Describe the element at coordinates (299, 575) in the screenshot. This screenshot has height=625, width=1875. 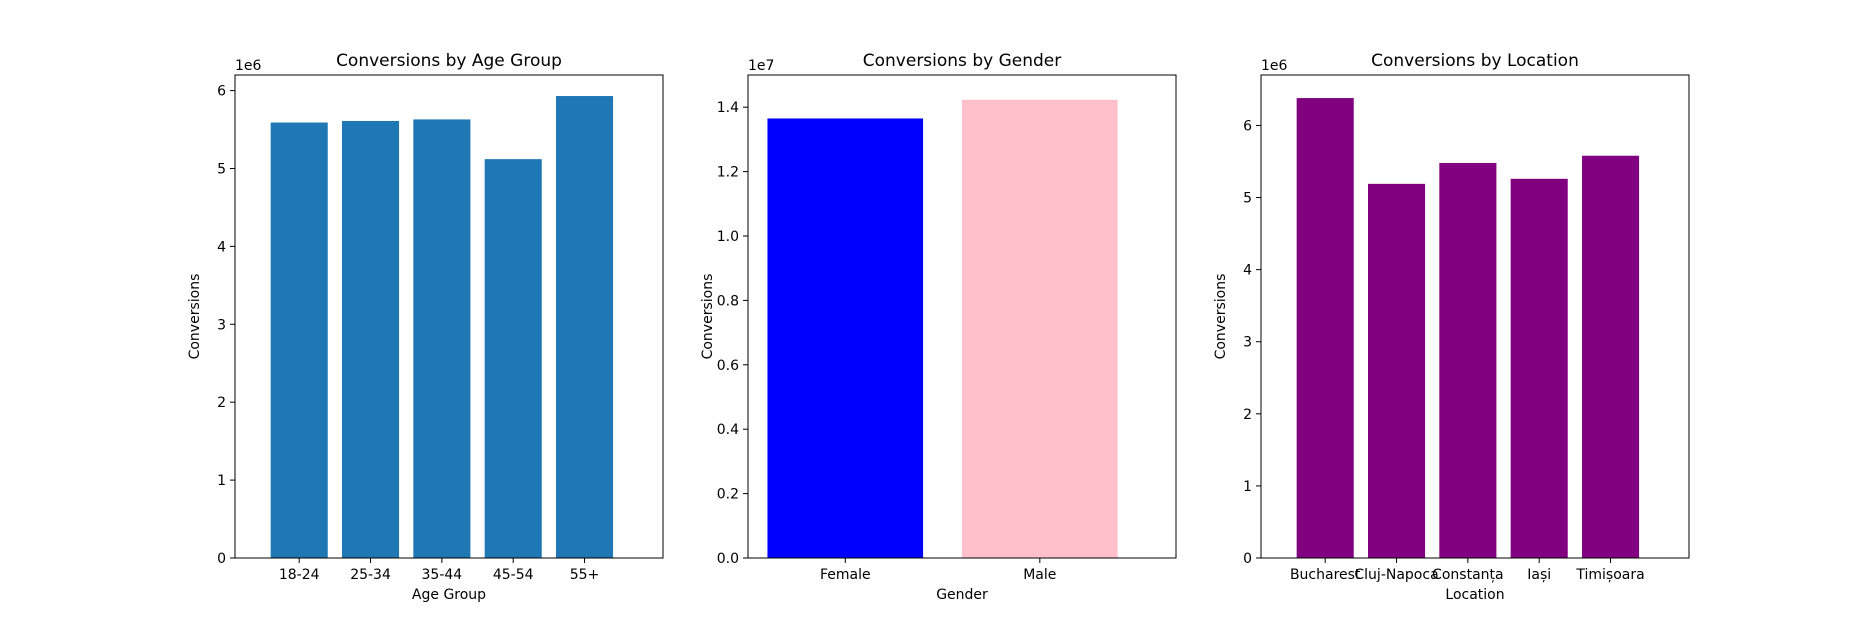
I see `x-tick-label: 18-24` at that location.